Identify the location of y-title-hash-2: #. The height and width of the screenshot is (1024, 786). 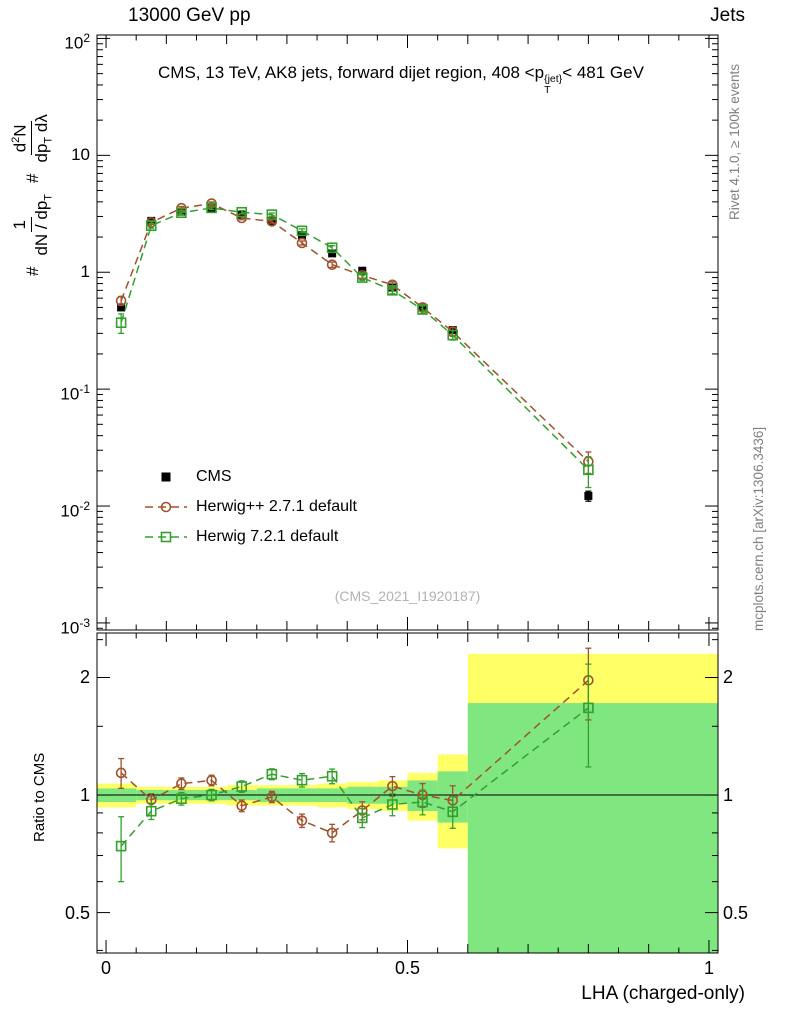
(32, 178).